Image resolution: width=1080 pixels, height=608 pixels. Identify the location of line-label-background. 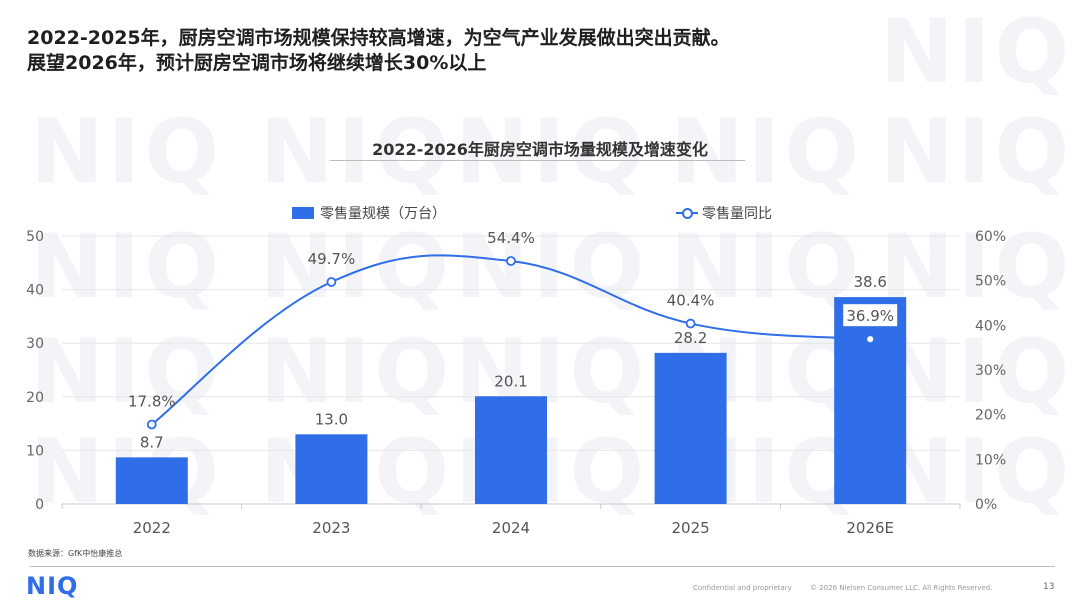
(870, 315).